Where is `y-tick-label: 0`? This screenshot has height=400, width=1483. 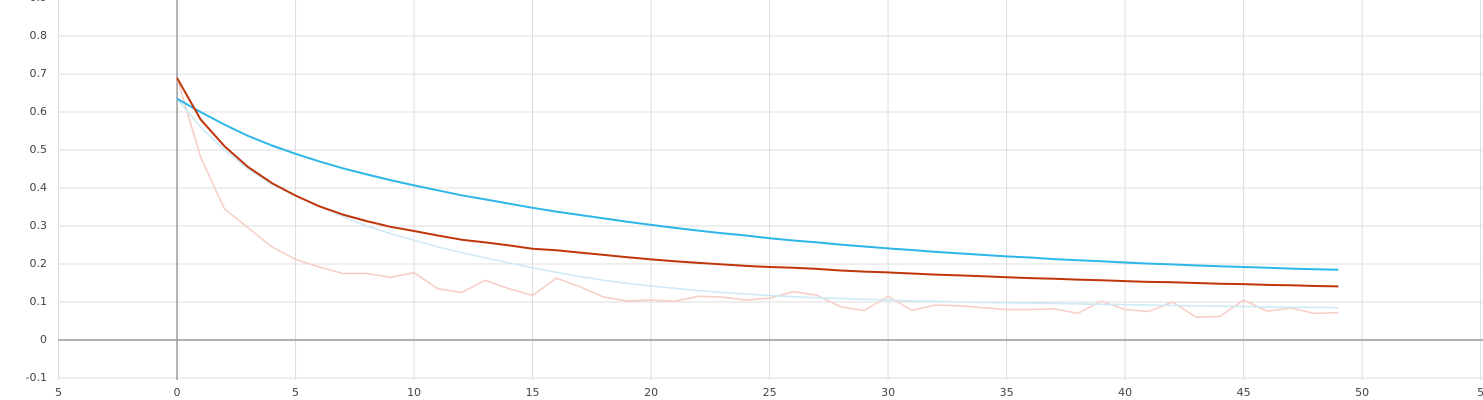
y-tick-label: 0 is located at coordinates (43, 339).